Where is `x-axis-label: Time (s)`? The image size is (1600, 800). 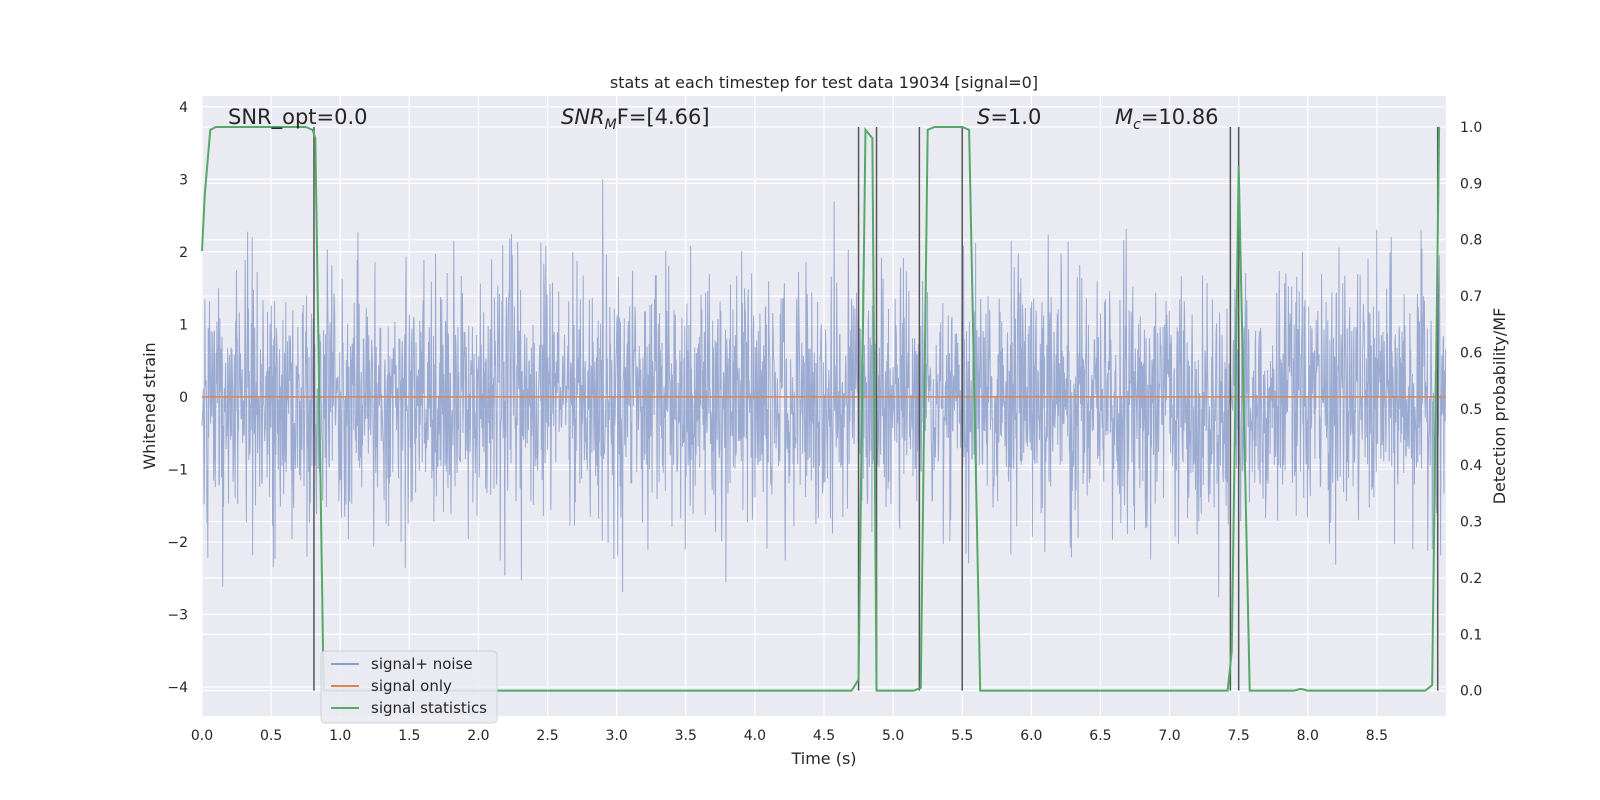
x-axis-label: Time (s) is located at coordinates (823, 758).